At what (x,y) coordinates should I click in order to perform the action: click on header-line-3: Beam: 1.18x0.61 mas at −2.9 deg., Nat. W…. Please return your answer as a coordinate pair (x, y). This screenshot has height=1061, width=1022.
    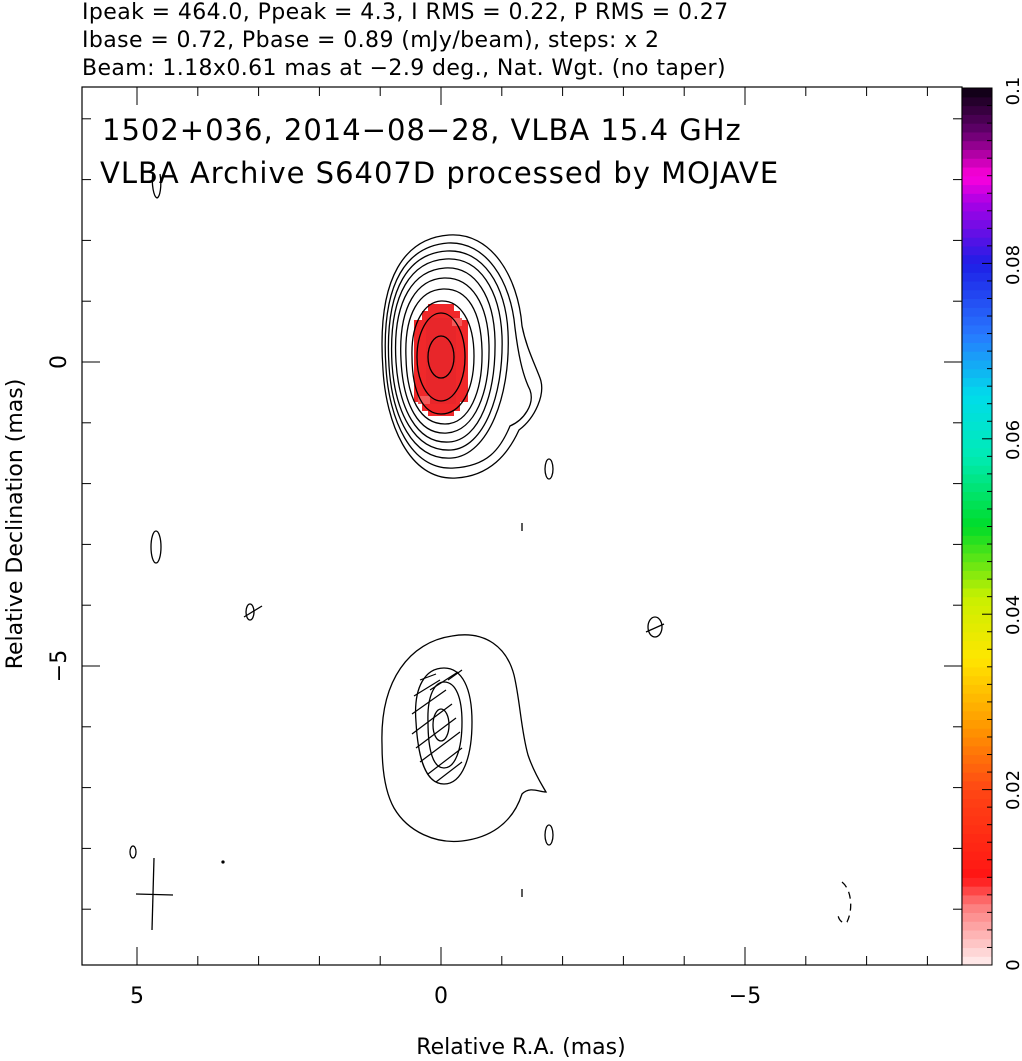
    Looking at the image, I should click on (404, 68).